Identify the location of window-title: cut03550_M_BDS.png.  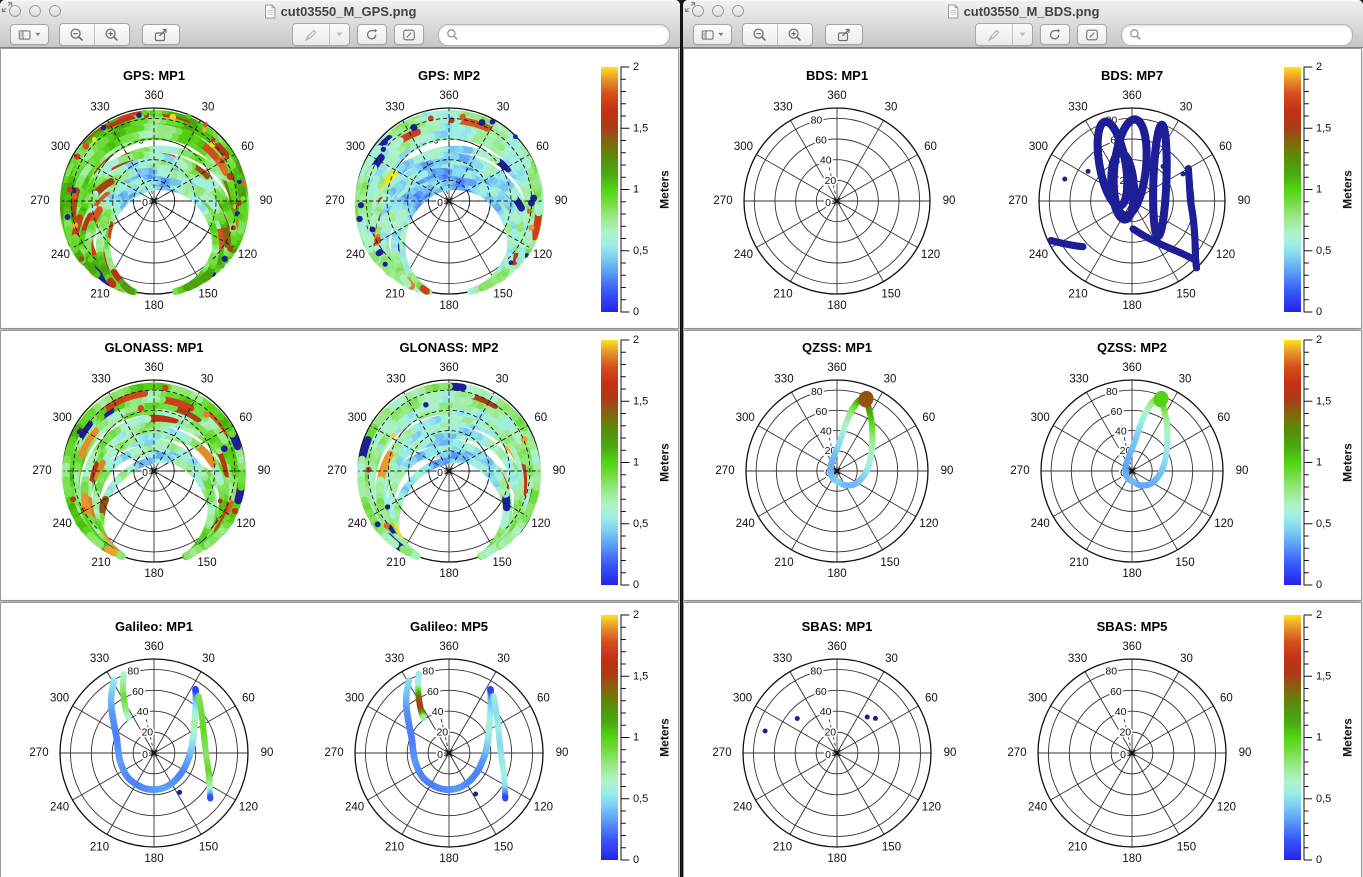
(1031, 11).